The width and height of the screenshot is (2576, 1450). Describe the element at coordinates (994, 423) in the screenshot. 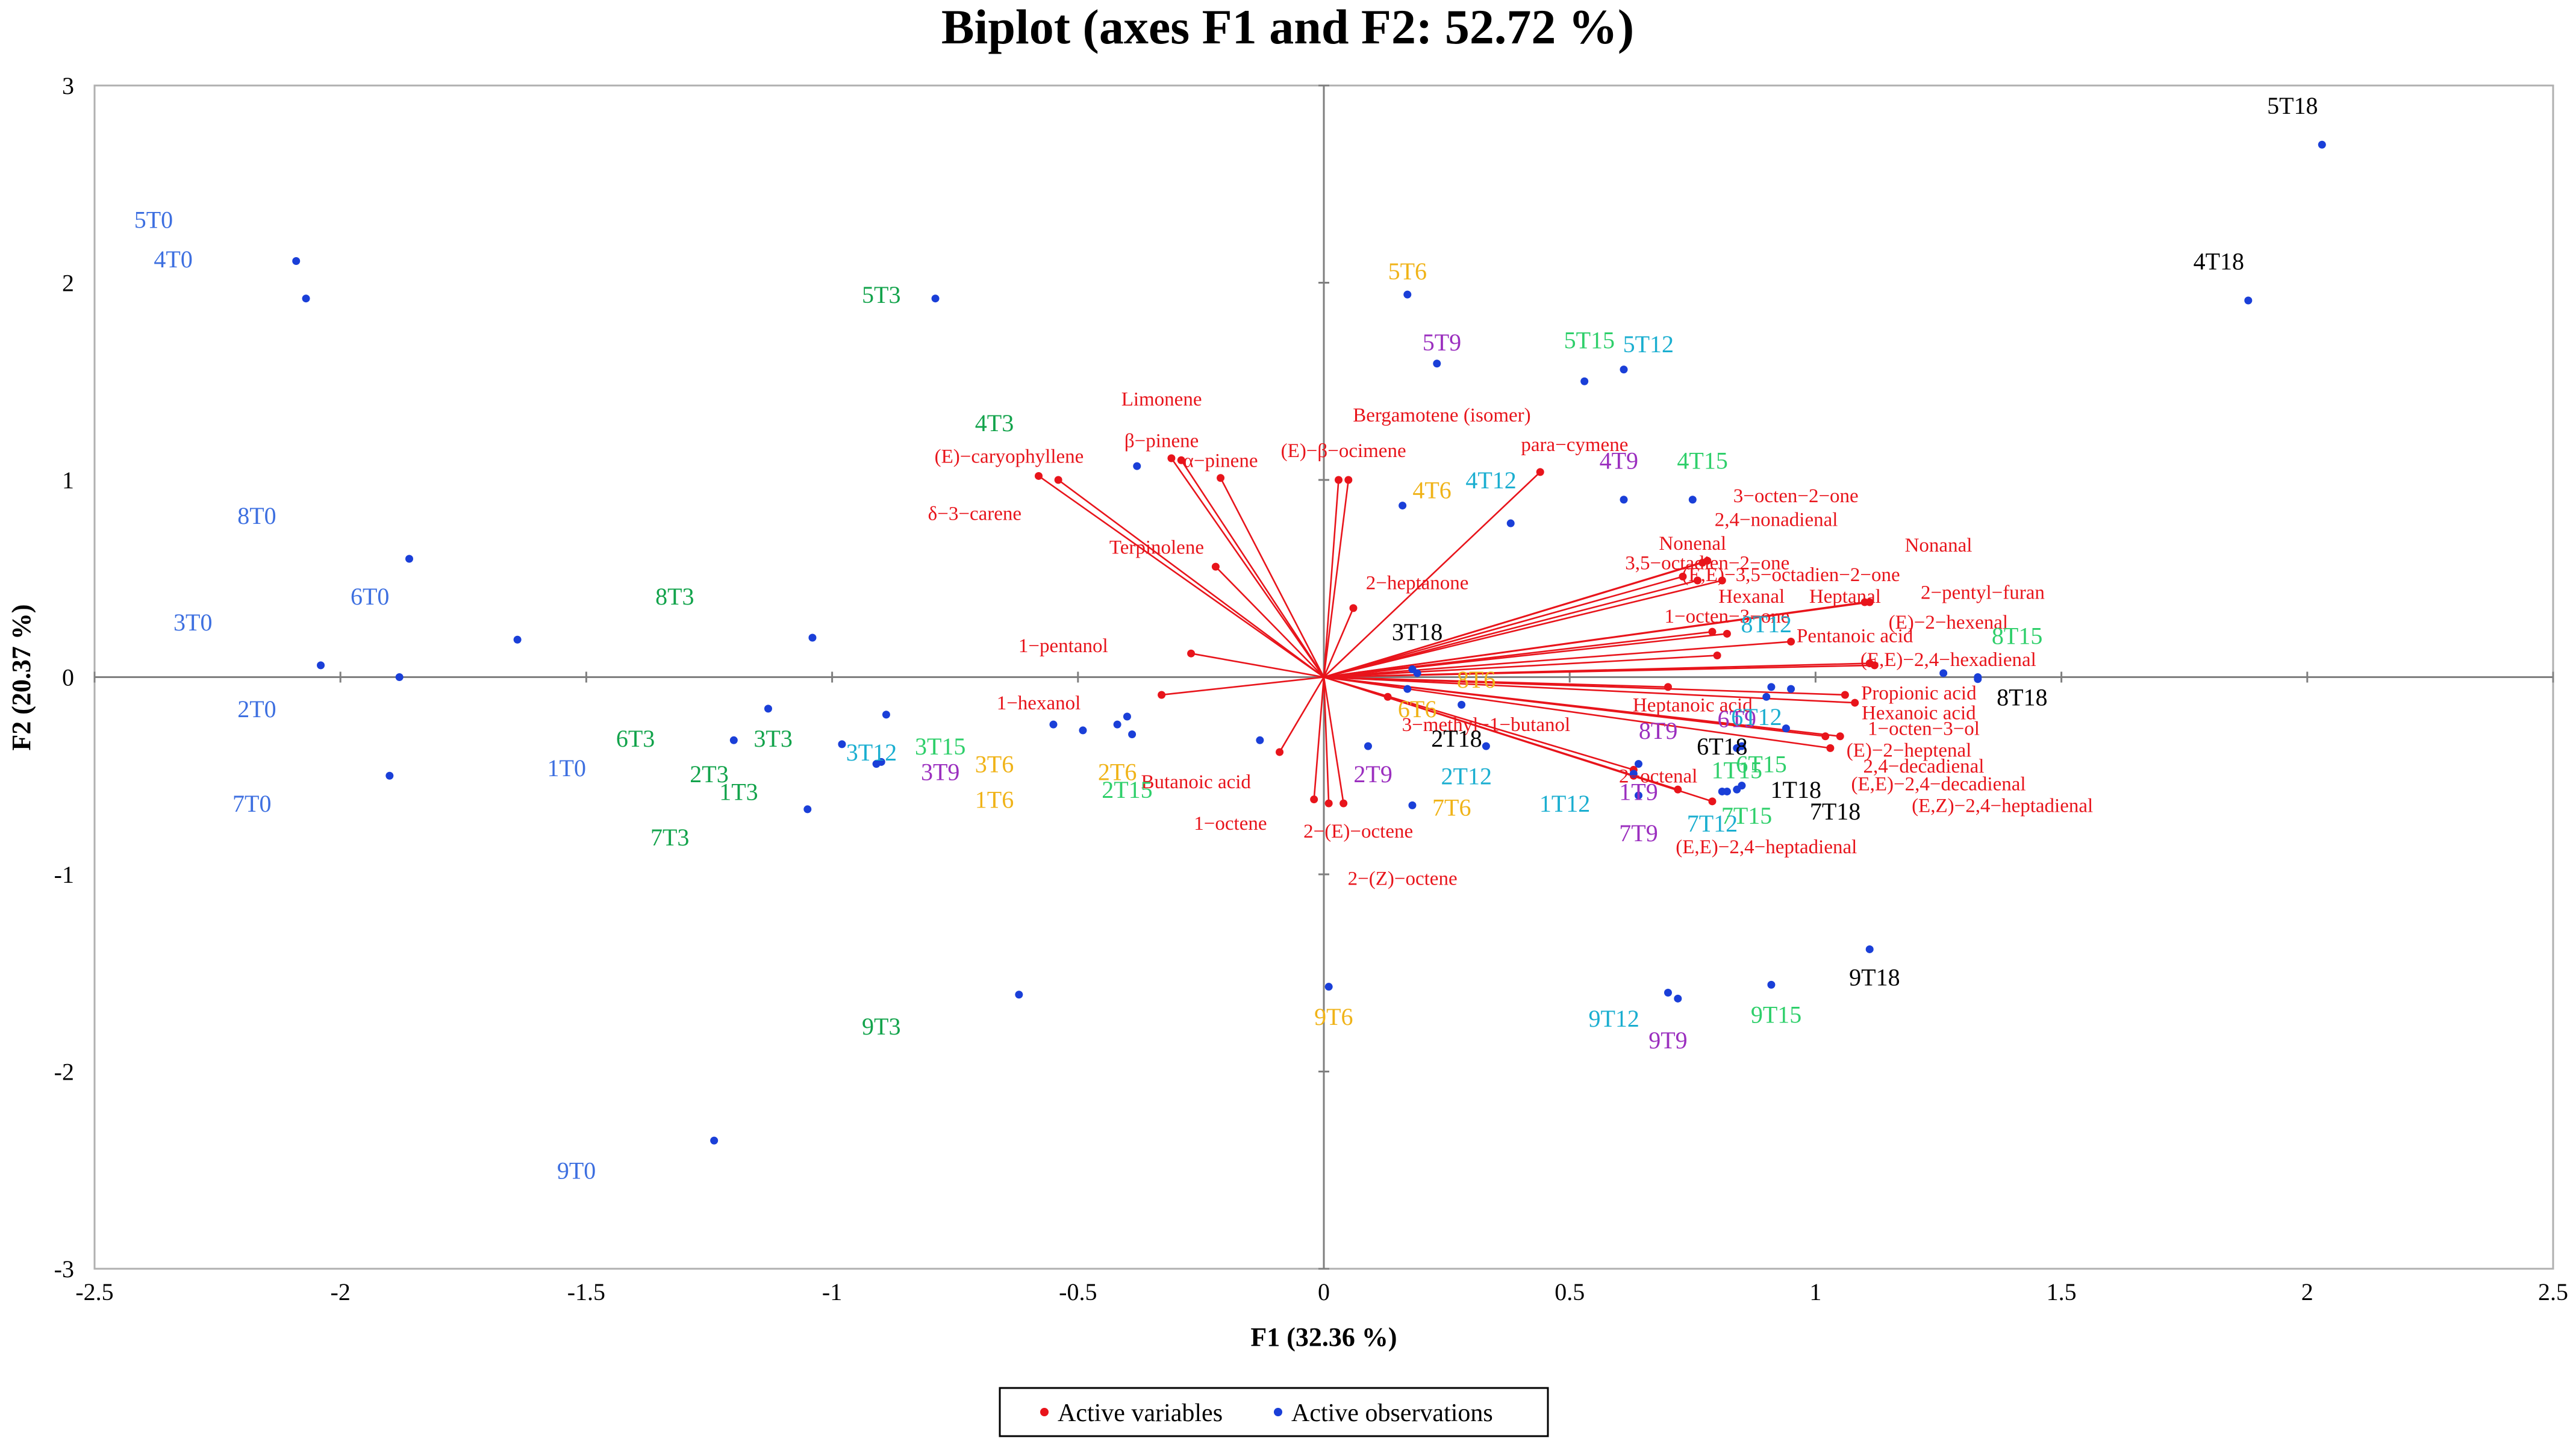

I see `observation-label: 4T3` at that location.